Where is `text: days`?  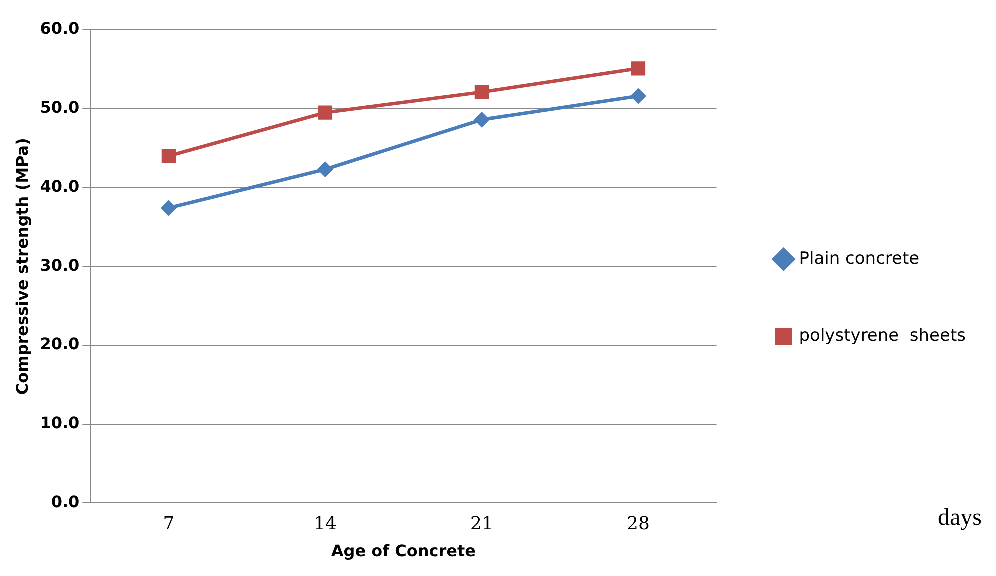
text: days is located at coordinates (960, 518).